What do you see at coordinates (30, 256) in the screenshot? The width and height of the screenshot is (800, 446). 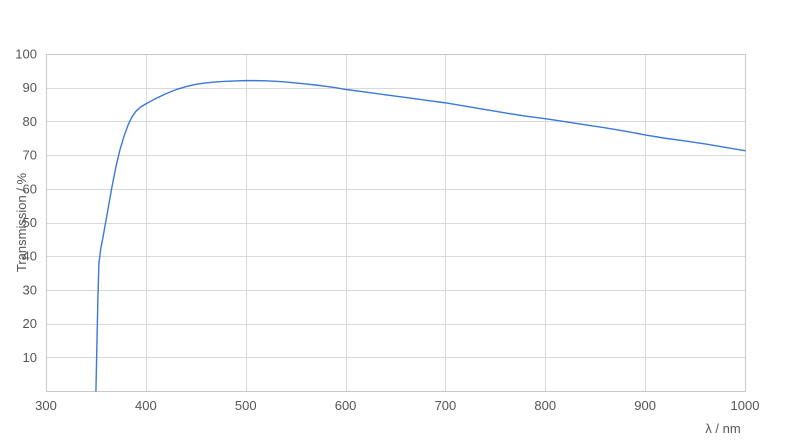 I see `y-tick-label: 40` at bounding box center [30, 256].